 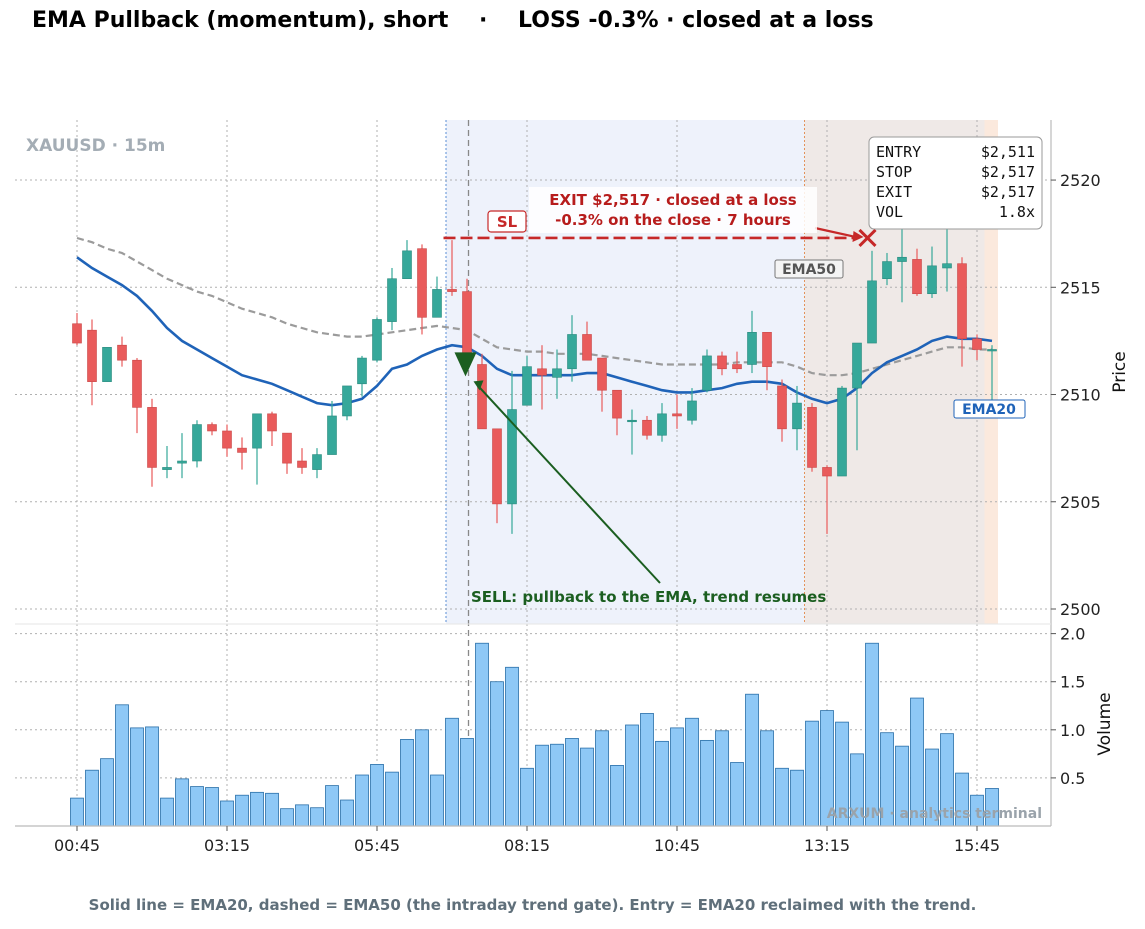 I want to click on volume-tick-label: 1.5, so click(x=1072, y=682).